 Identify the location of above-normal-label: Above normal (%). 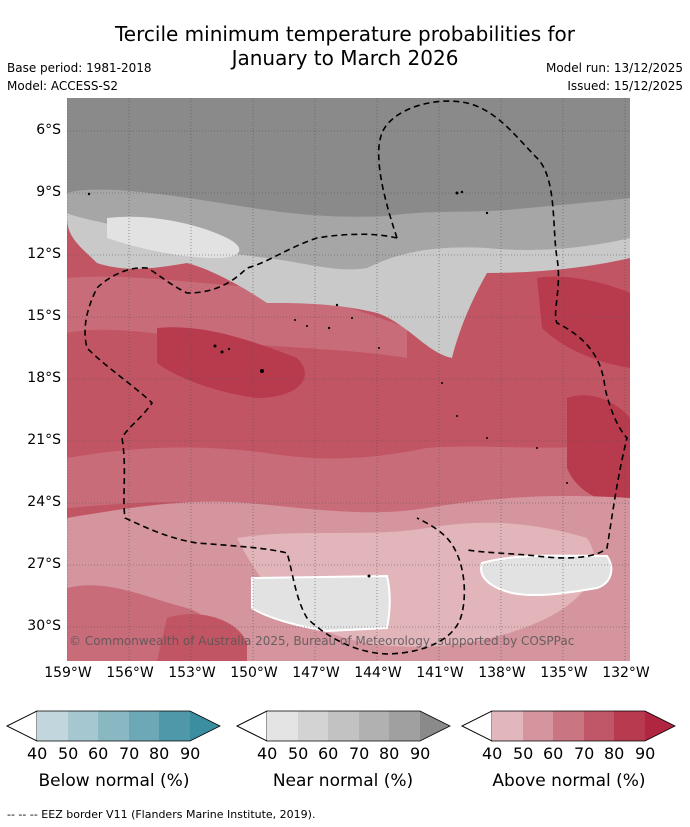
(569, 781).